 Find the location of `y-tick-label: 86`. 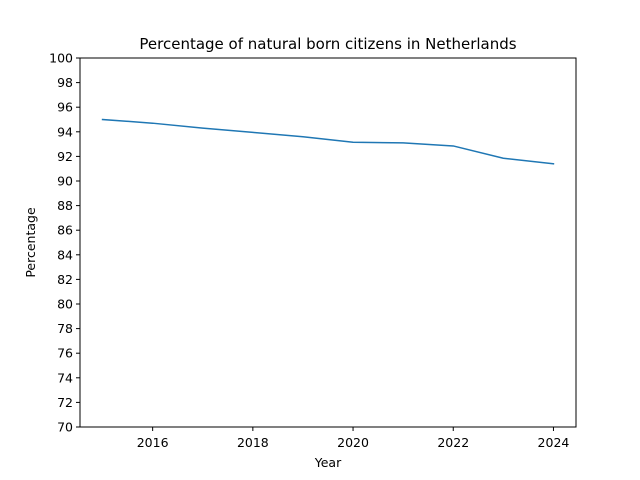

y-tick-label: 86 is located at coordinates (65, 230).